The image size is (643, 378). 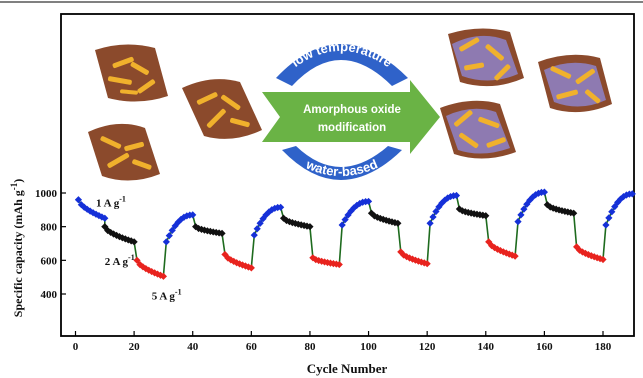 I want to click on svg-text: water-based, so click(x=341, y=167).